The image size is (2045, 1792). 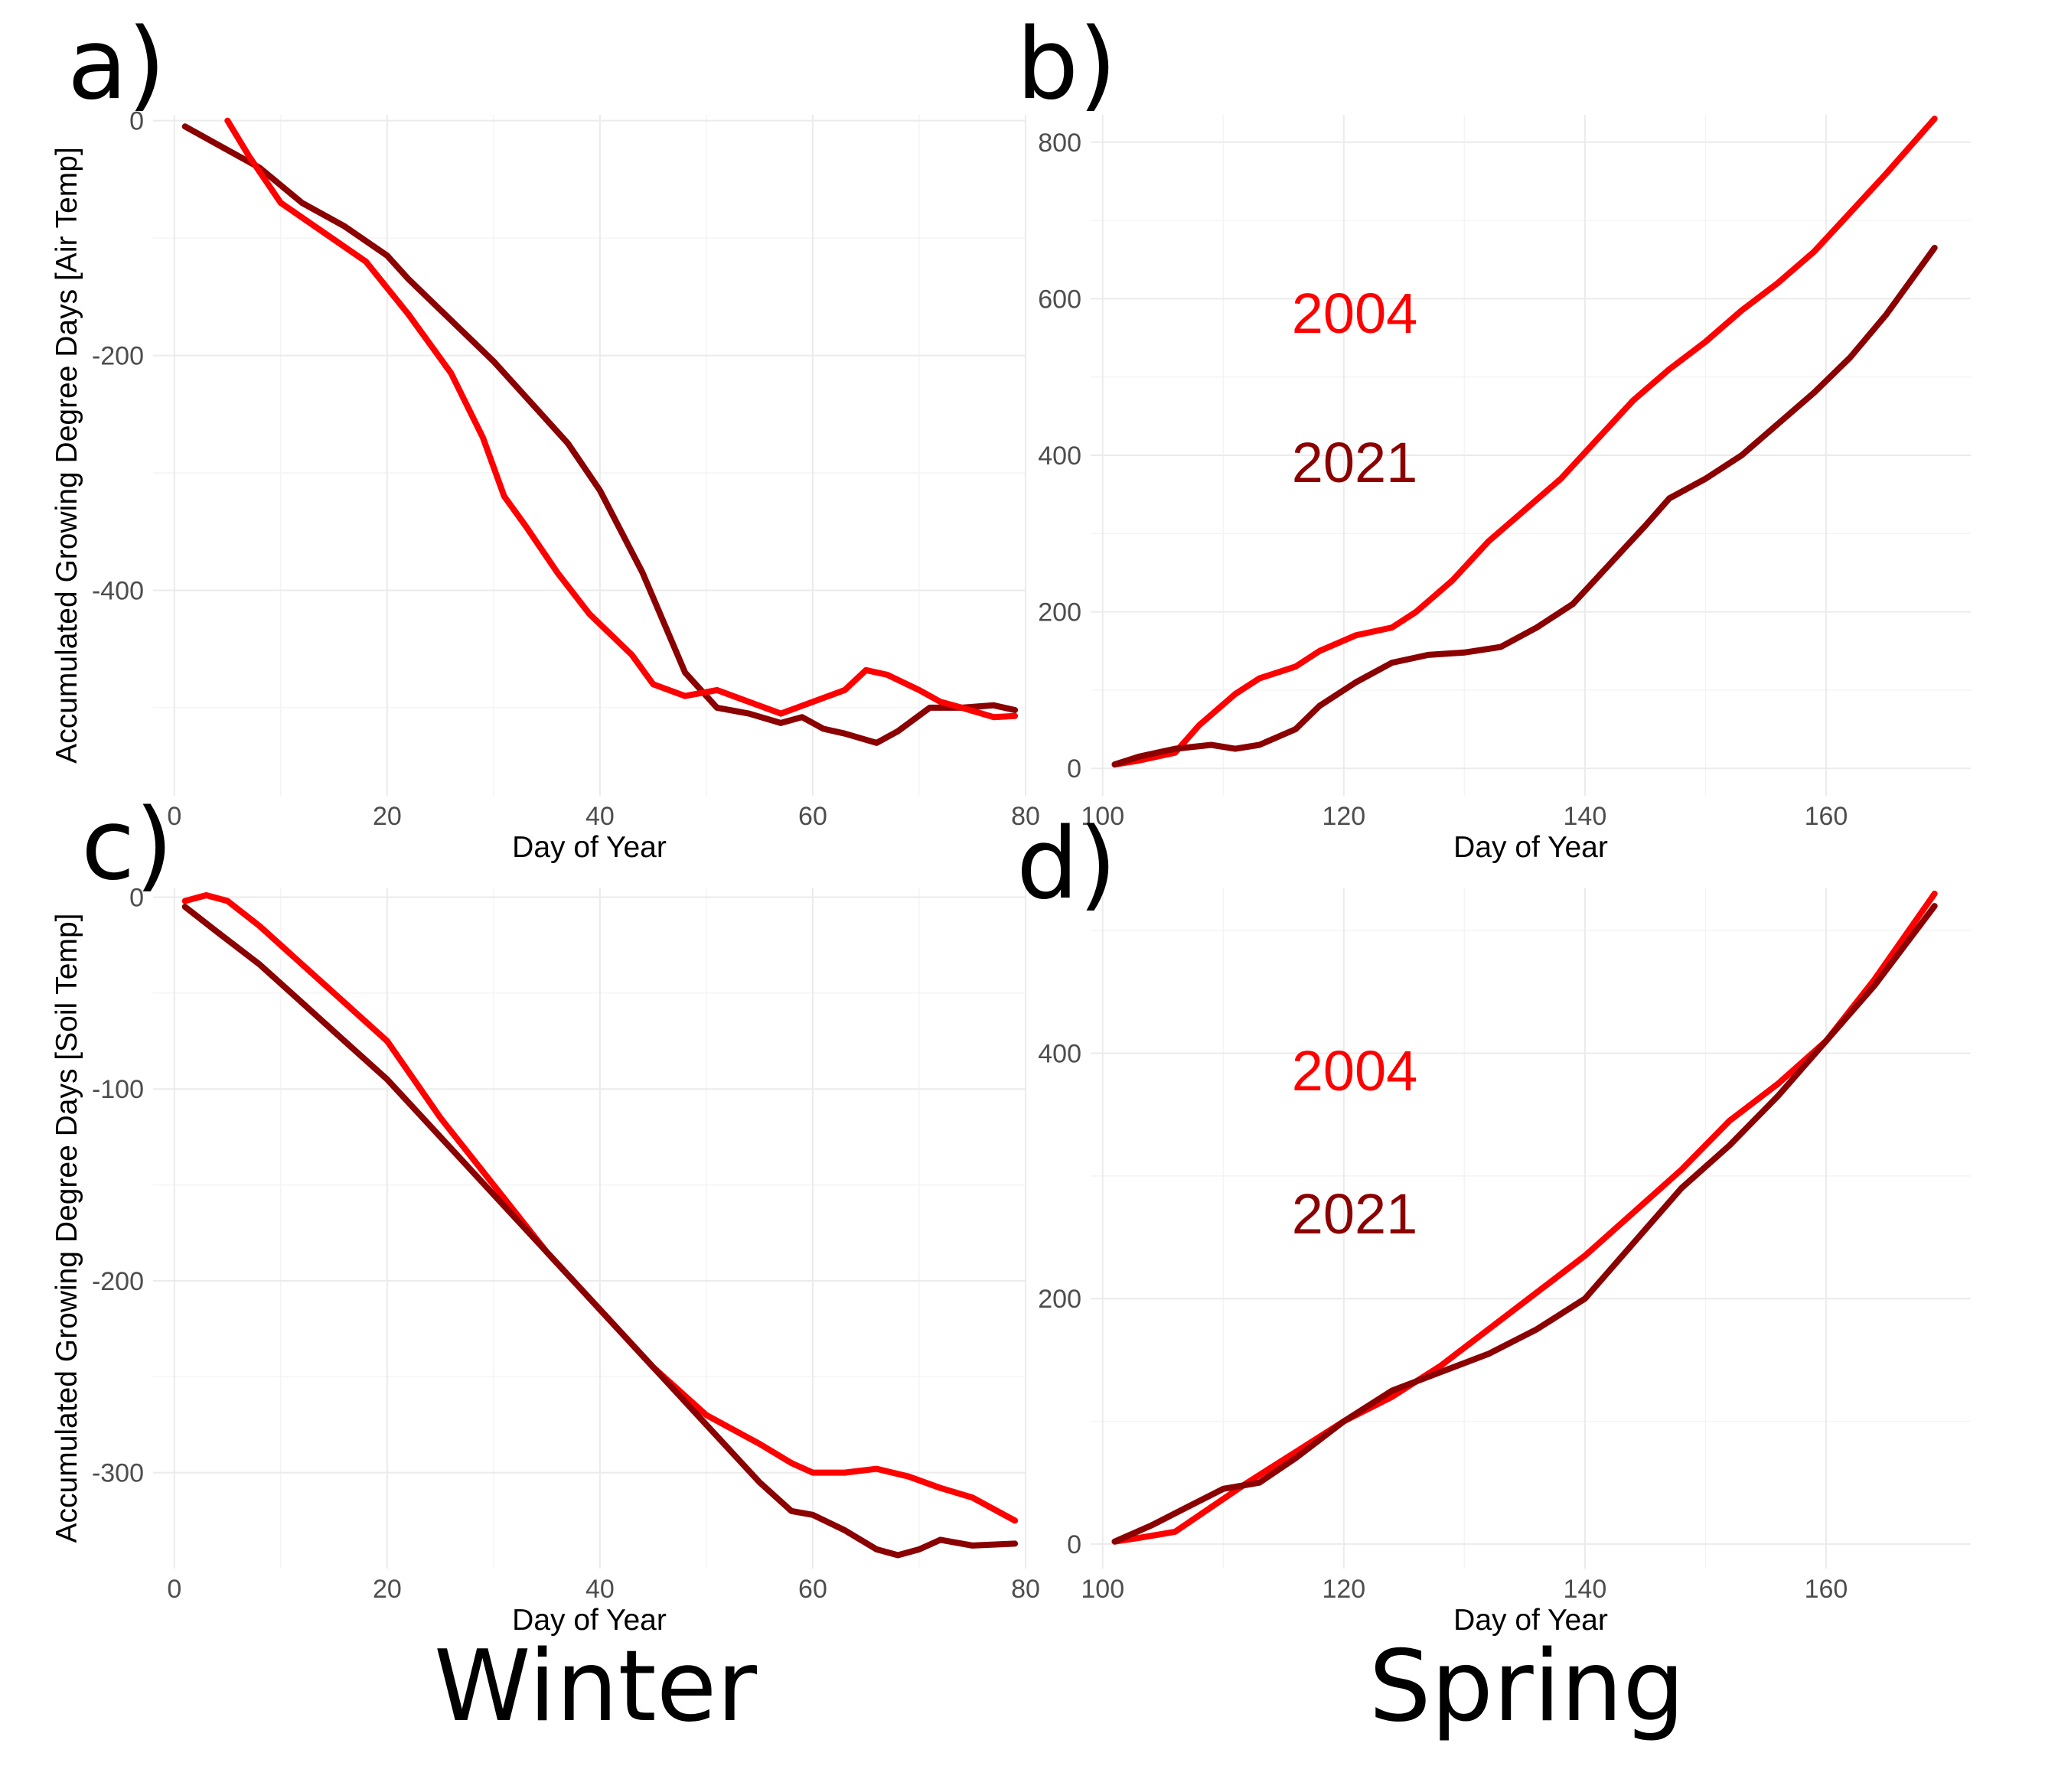 What do you see at coordinates (118, 590) in the screenshot?
I see `y-tick-label: -400` at bounding box center [118, 590].